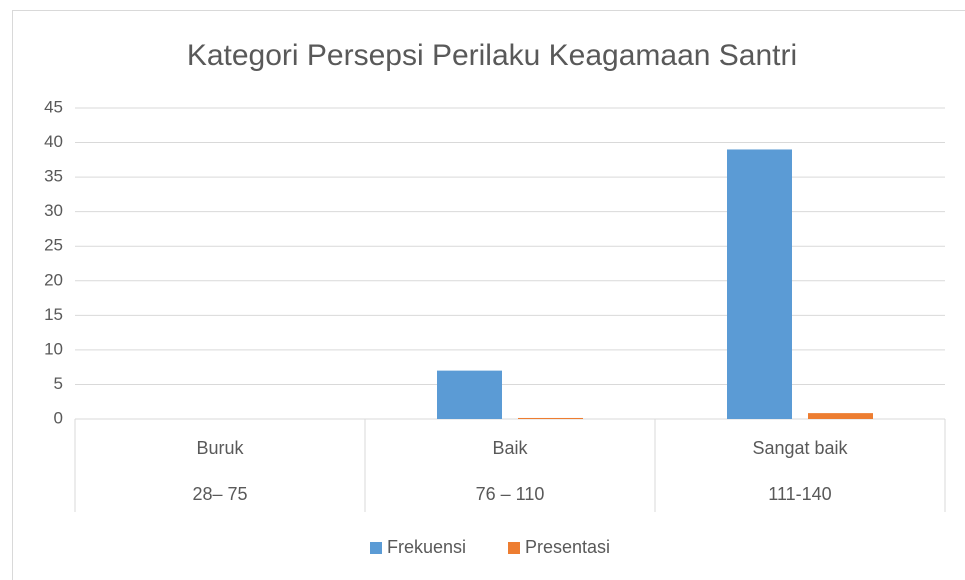 Image resolution: width=965 pixels, height=580 pixels. I want to click on legend-label: Frekuensi, so click(426, 547).